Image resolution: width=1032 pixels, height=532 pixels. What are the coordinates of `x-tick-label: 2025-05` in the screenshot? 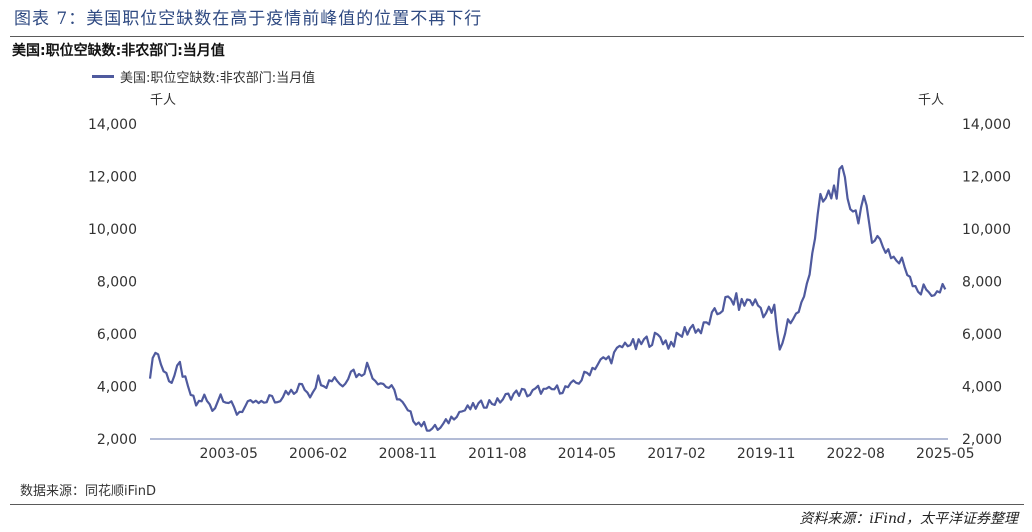 It's located at (945, 454).